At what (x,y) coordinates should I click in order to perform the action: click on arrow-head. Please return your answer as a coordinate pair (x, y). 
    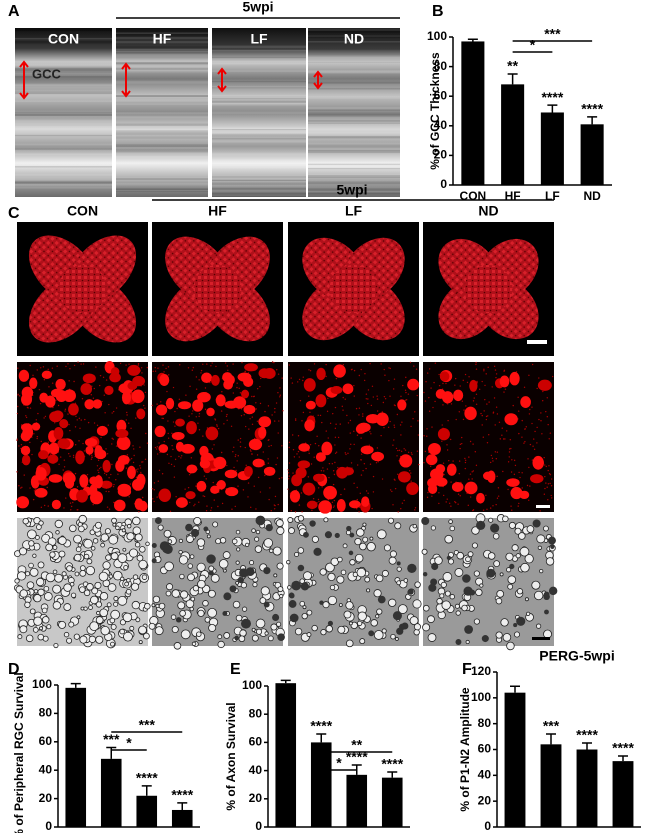
    Looking at the image, I should click on (126, 94).